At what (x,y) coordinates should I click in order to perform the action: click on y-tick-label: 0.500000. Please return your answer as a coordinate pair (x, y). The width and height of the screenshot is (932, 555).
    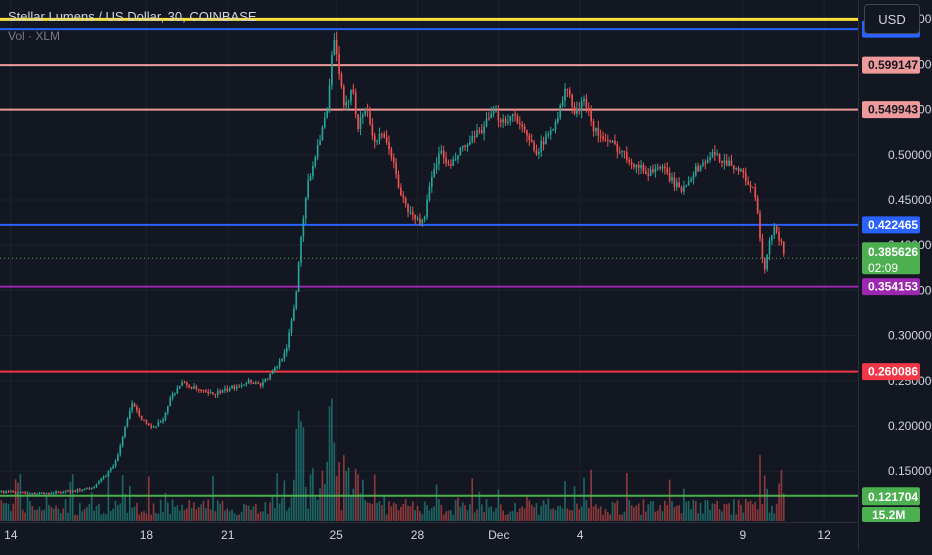
    Looking at the image, I should click on (910, 155).